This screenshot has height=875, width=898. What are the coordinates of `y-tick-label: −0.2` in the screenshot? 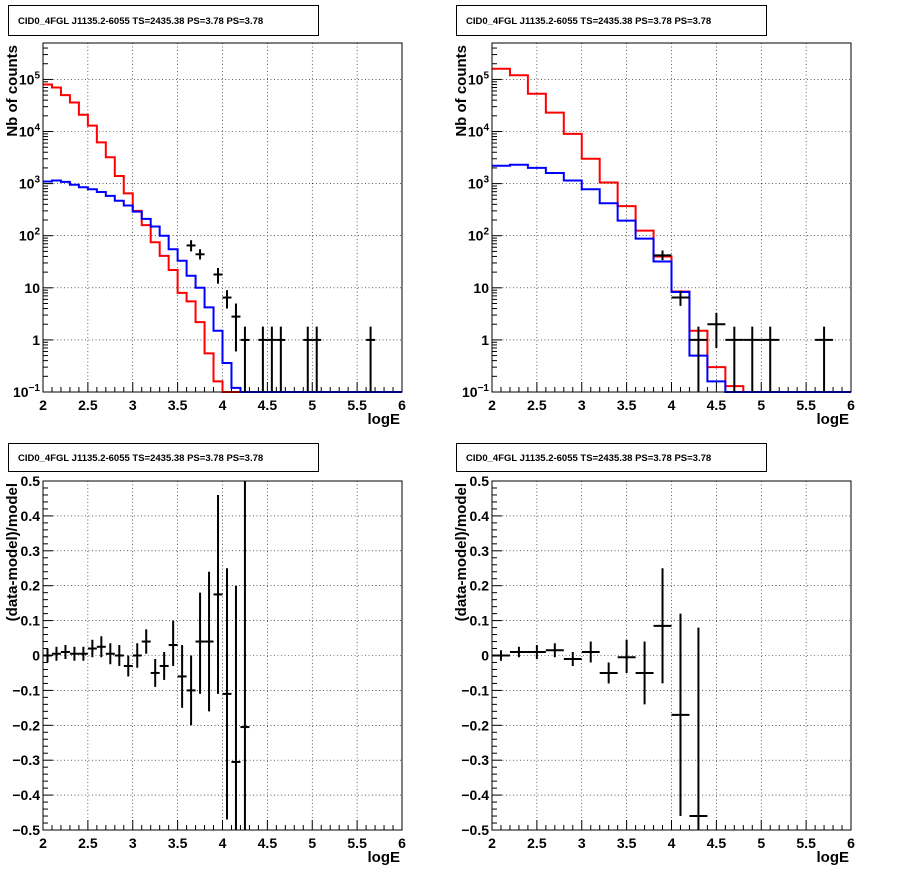 It's located at (475, 725).